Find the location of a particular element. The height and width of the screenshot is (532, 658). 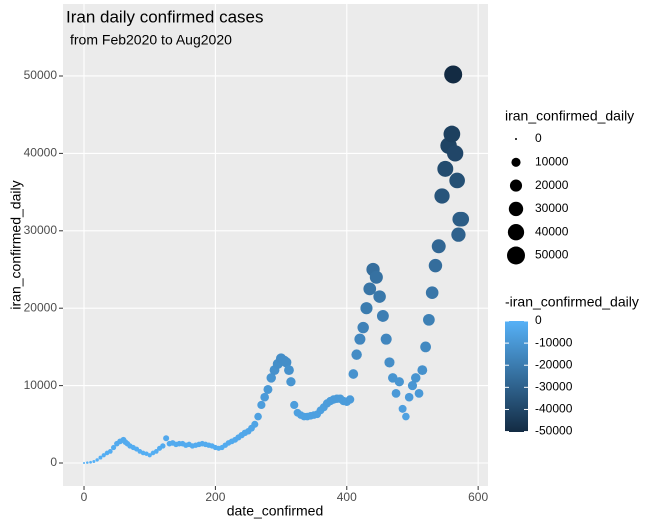

size-legend-label: 50000 is located at coordinates (552, 255).